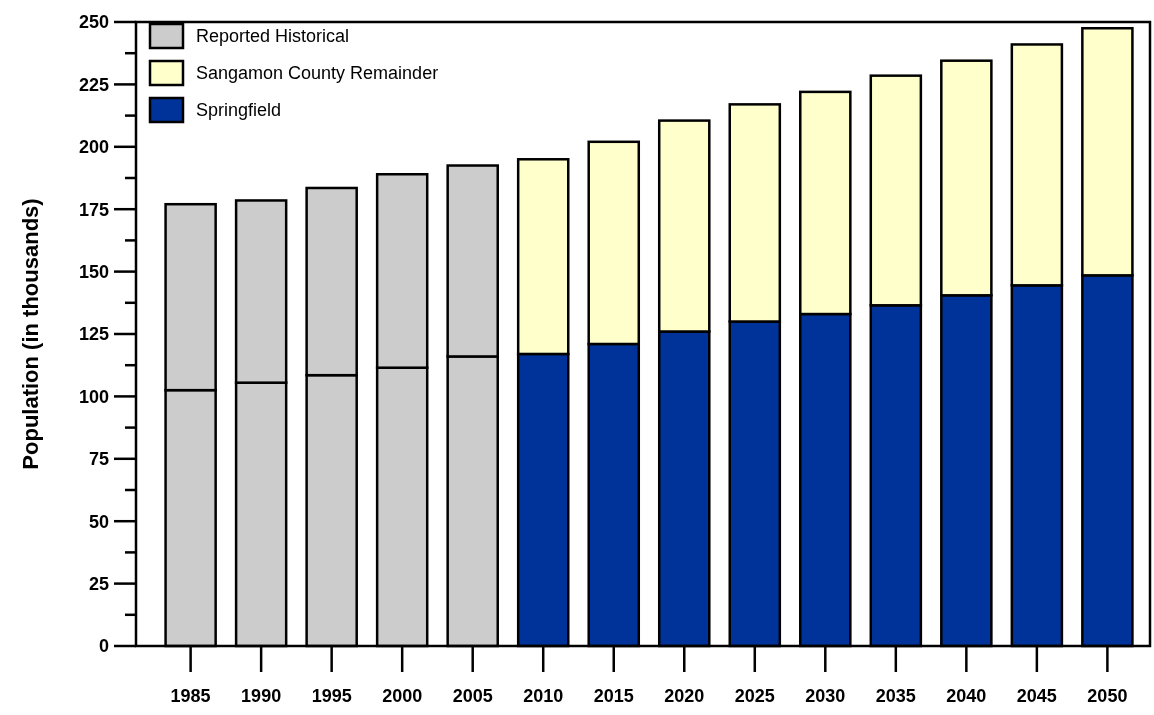 The width and height of the screenshot is (1154, 715). Describe the element at coordinates (331, 696) in the screenshot. I see `x-tick-label: 1995` at that location.